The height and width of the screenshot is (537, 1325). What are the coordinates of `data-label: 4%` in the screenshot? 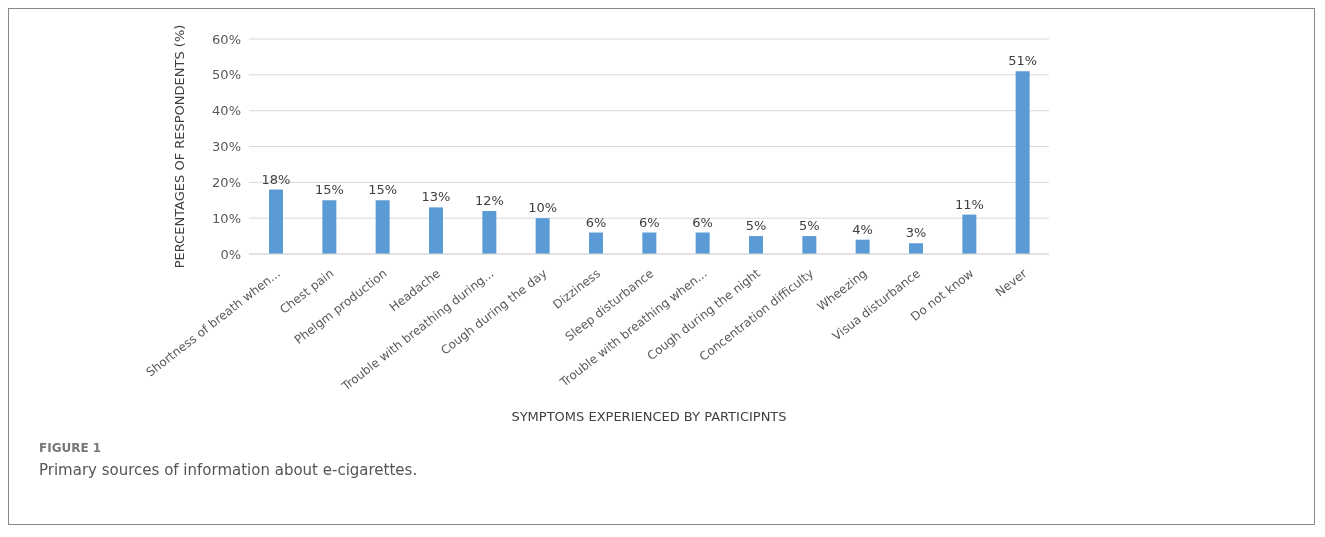 It's located at (862, 229).